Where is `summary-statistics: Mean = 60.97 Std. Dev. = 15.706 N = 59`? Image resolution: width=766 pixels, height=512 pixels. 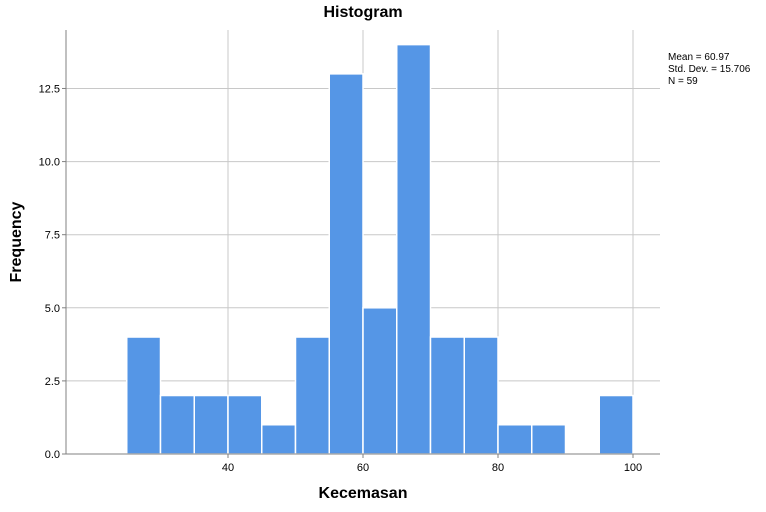
summary-statistics: Mean = 60.97 Std. Dev. = 15.706 N = 59 is located at coordinates (709, 70).